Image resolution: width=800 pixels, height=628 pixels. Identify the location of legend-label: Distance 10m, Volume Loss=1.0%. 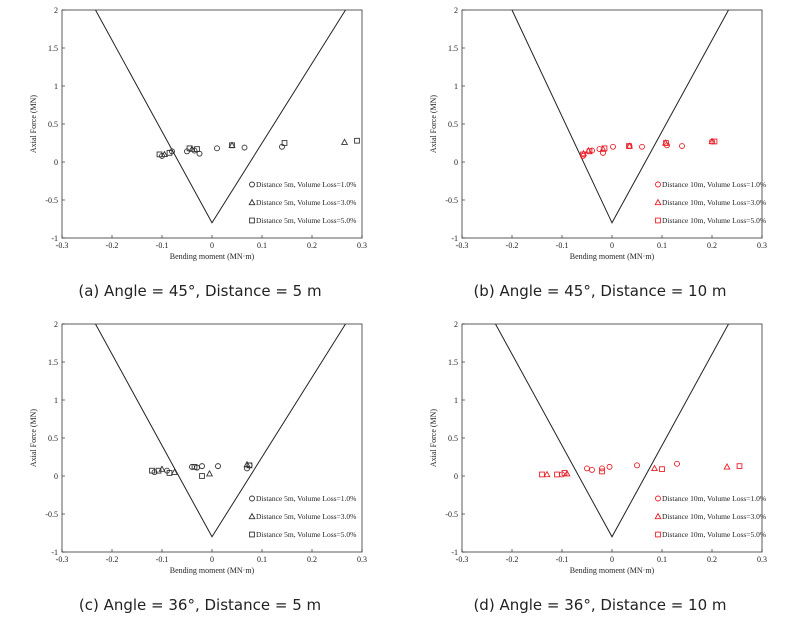
(714, 498).